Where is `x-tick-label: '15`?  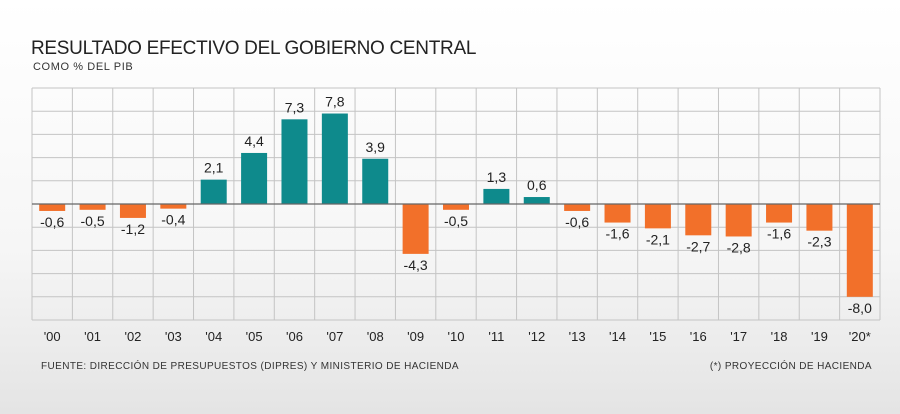
x-tick-label: '15 is located at coordinates (657, 336).